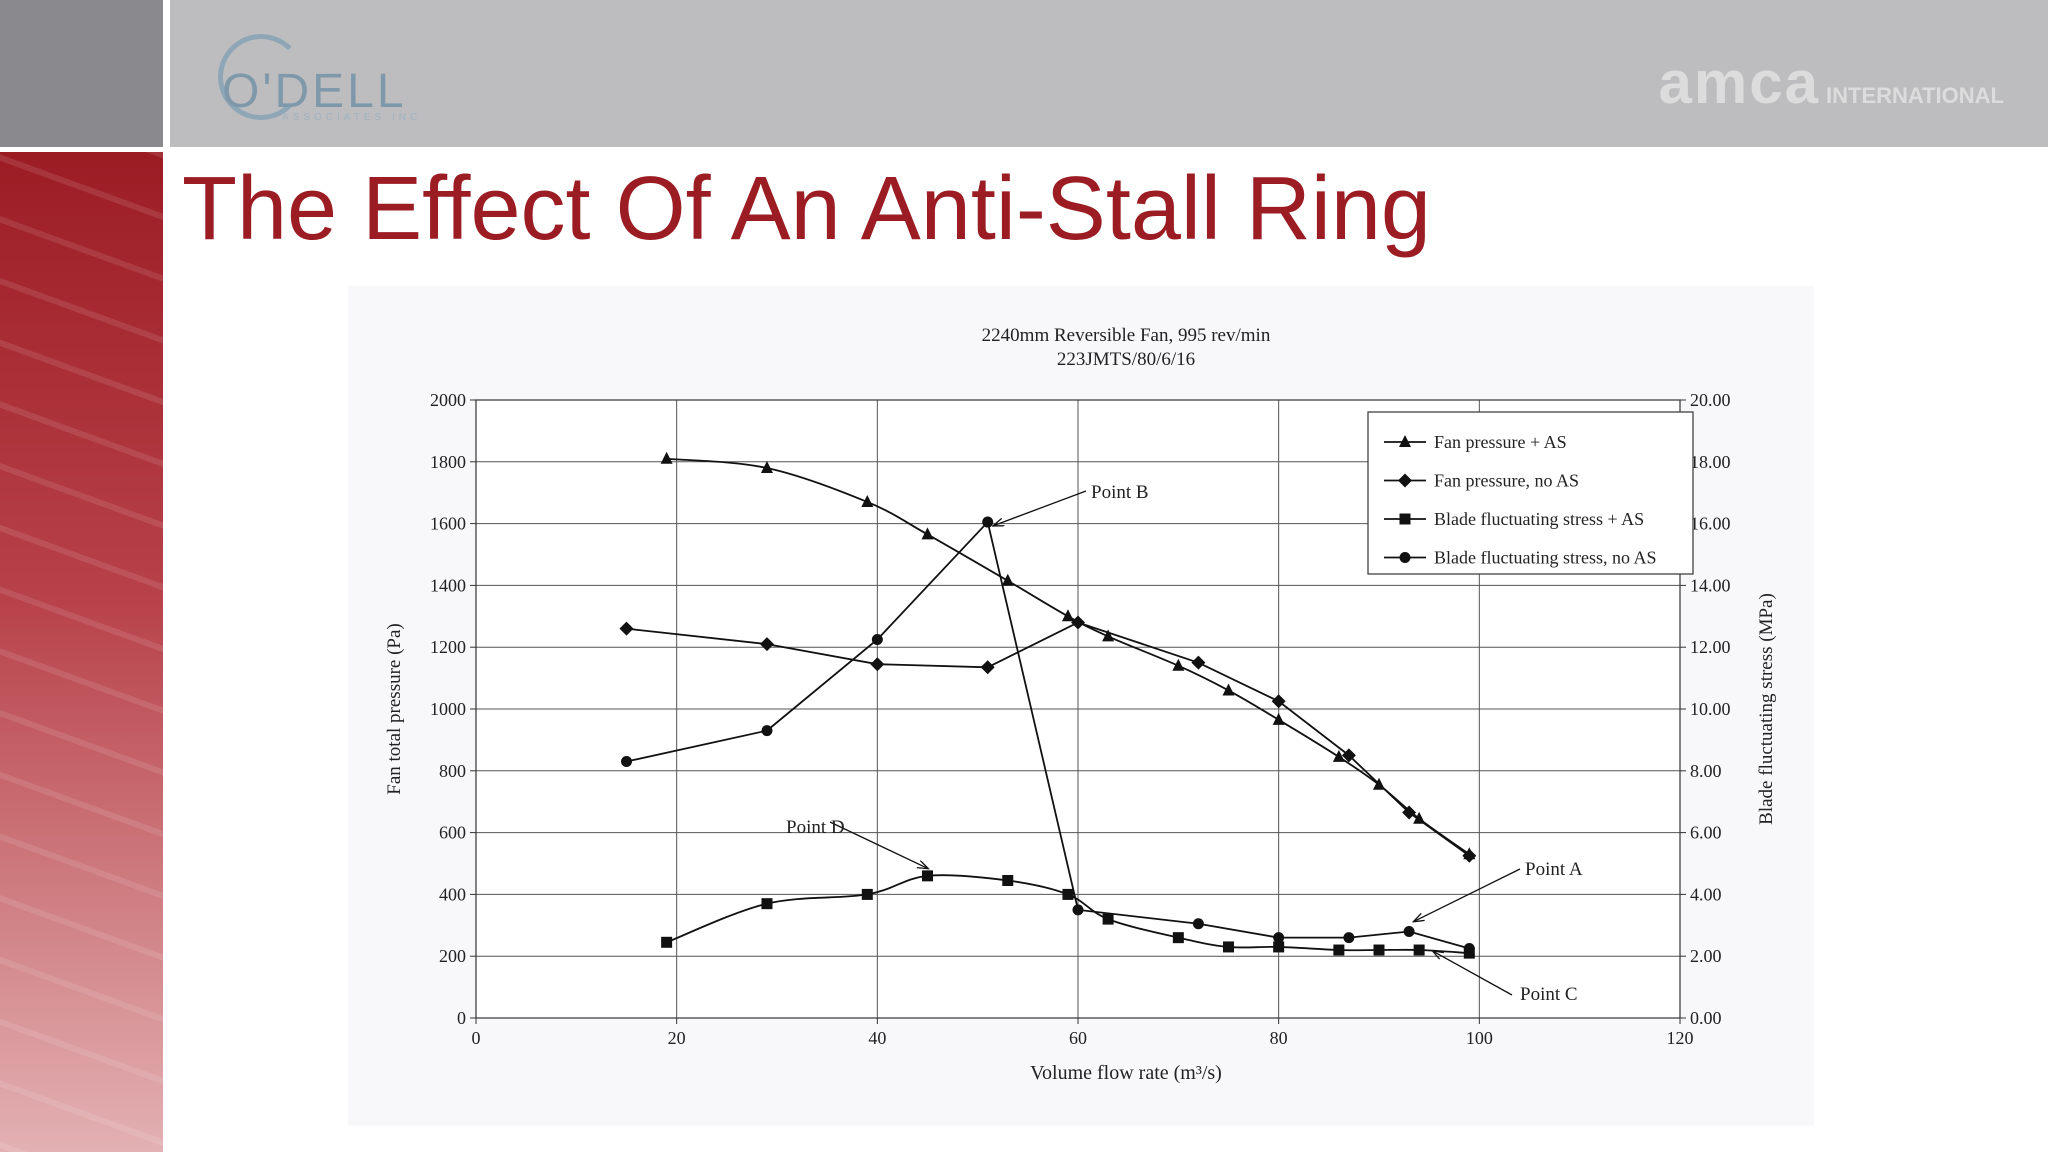 The width and height of the screenshot is (2048, 1152). What do you see at coordinates (452, 956) in the screenshot?
I see `y-tick-label: 200` at bounding box center [452, 956].